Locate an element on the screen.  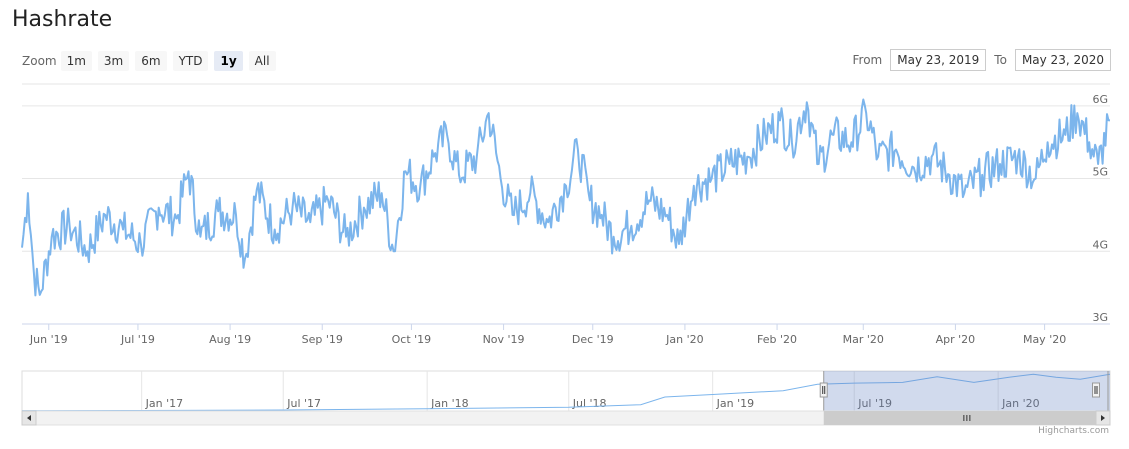
scrollbar-track is located at coordinates (566, 418).